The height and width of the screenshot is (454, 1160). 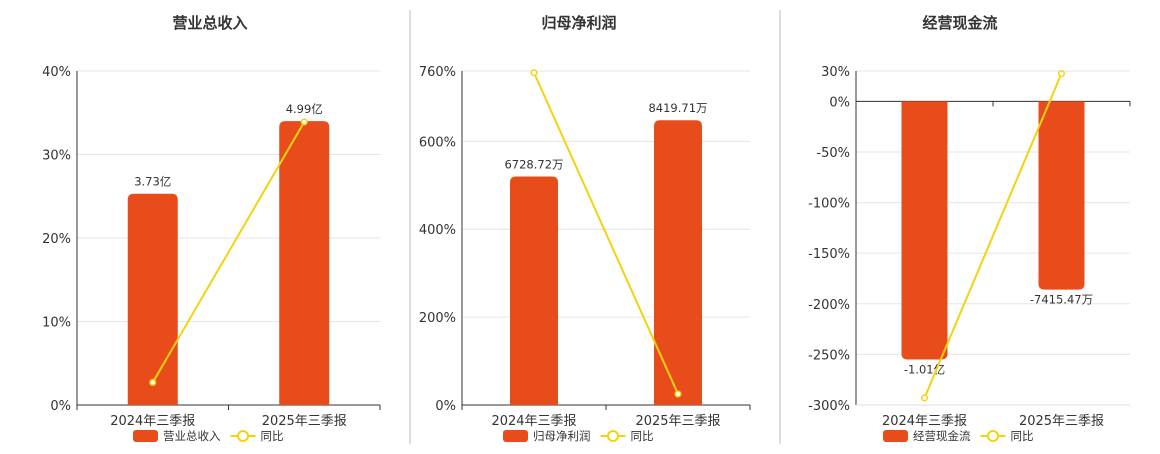 What do you see at coordinates (152, 182) in the screenshot?
I see `bar-data-label: 3.73亿` at bounding box center [152, 182].